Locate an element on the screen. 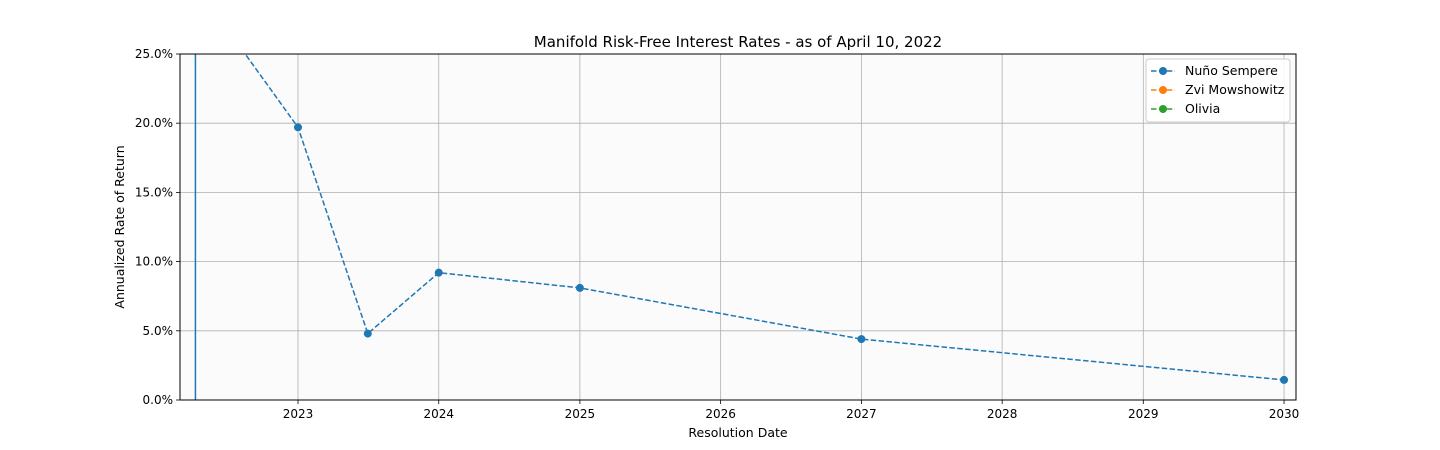  x-tick-label: 2027 is located at coordinates (861, 414).